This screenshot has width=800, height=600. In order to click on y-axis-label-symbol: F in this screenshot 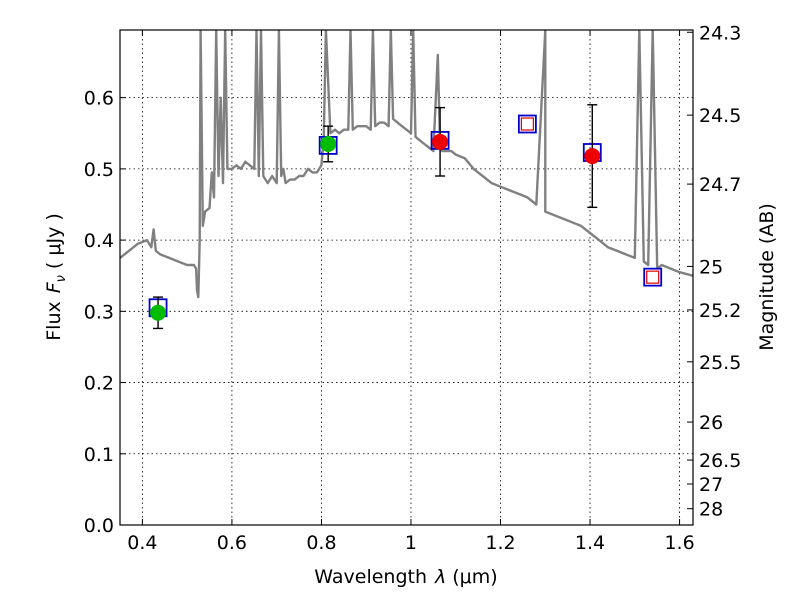, I will do `click(54, 287)`.